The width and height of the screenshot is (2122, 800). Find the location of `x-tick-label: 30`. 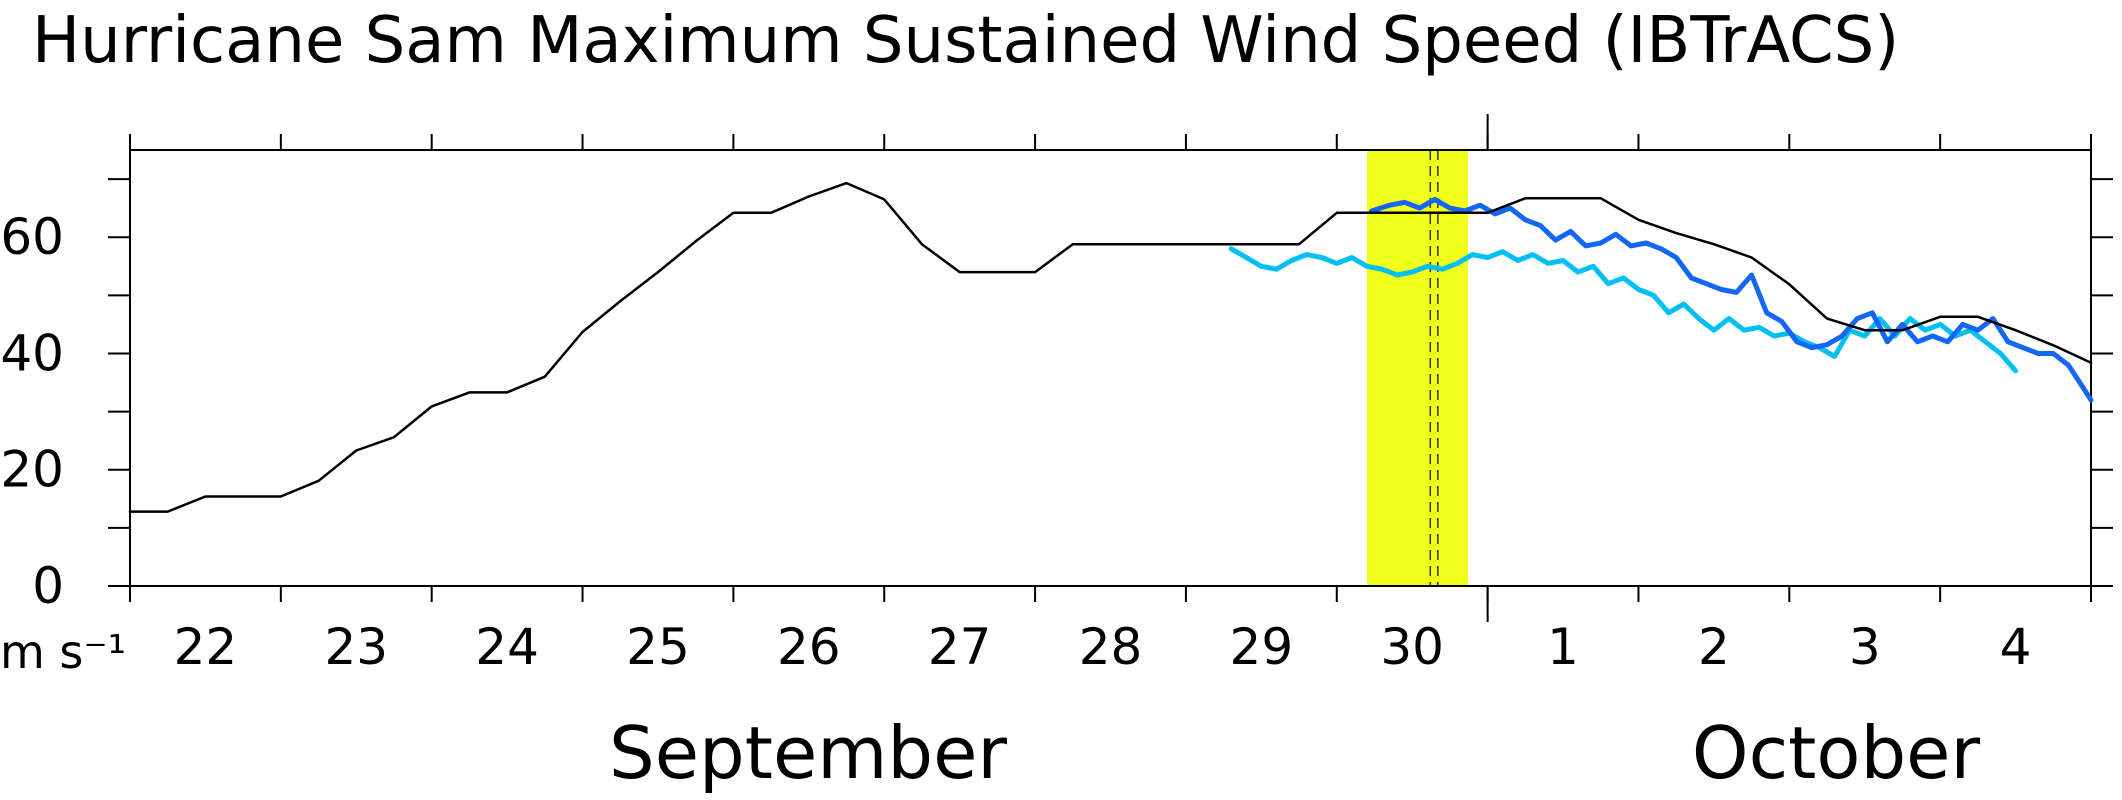

x-tick-label: 30 is located at coordinates (1412, 647).